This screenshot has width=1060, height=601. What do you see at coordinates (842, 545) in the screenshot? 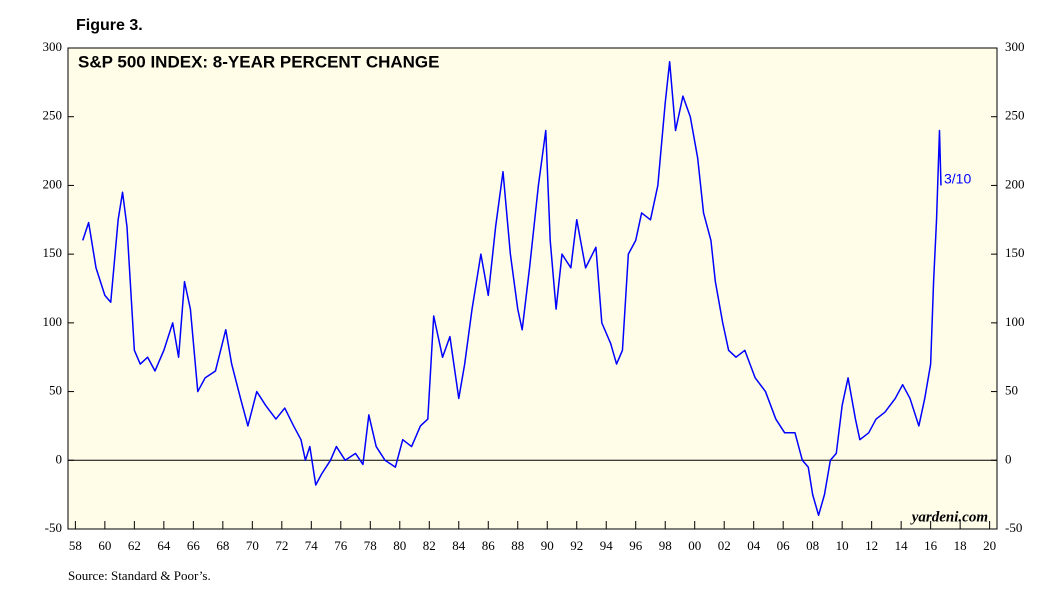
I see `x-tick-label: 10` at bounding box center [842, 545].